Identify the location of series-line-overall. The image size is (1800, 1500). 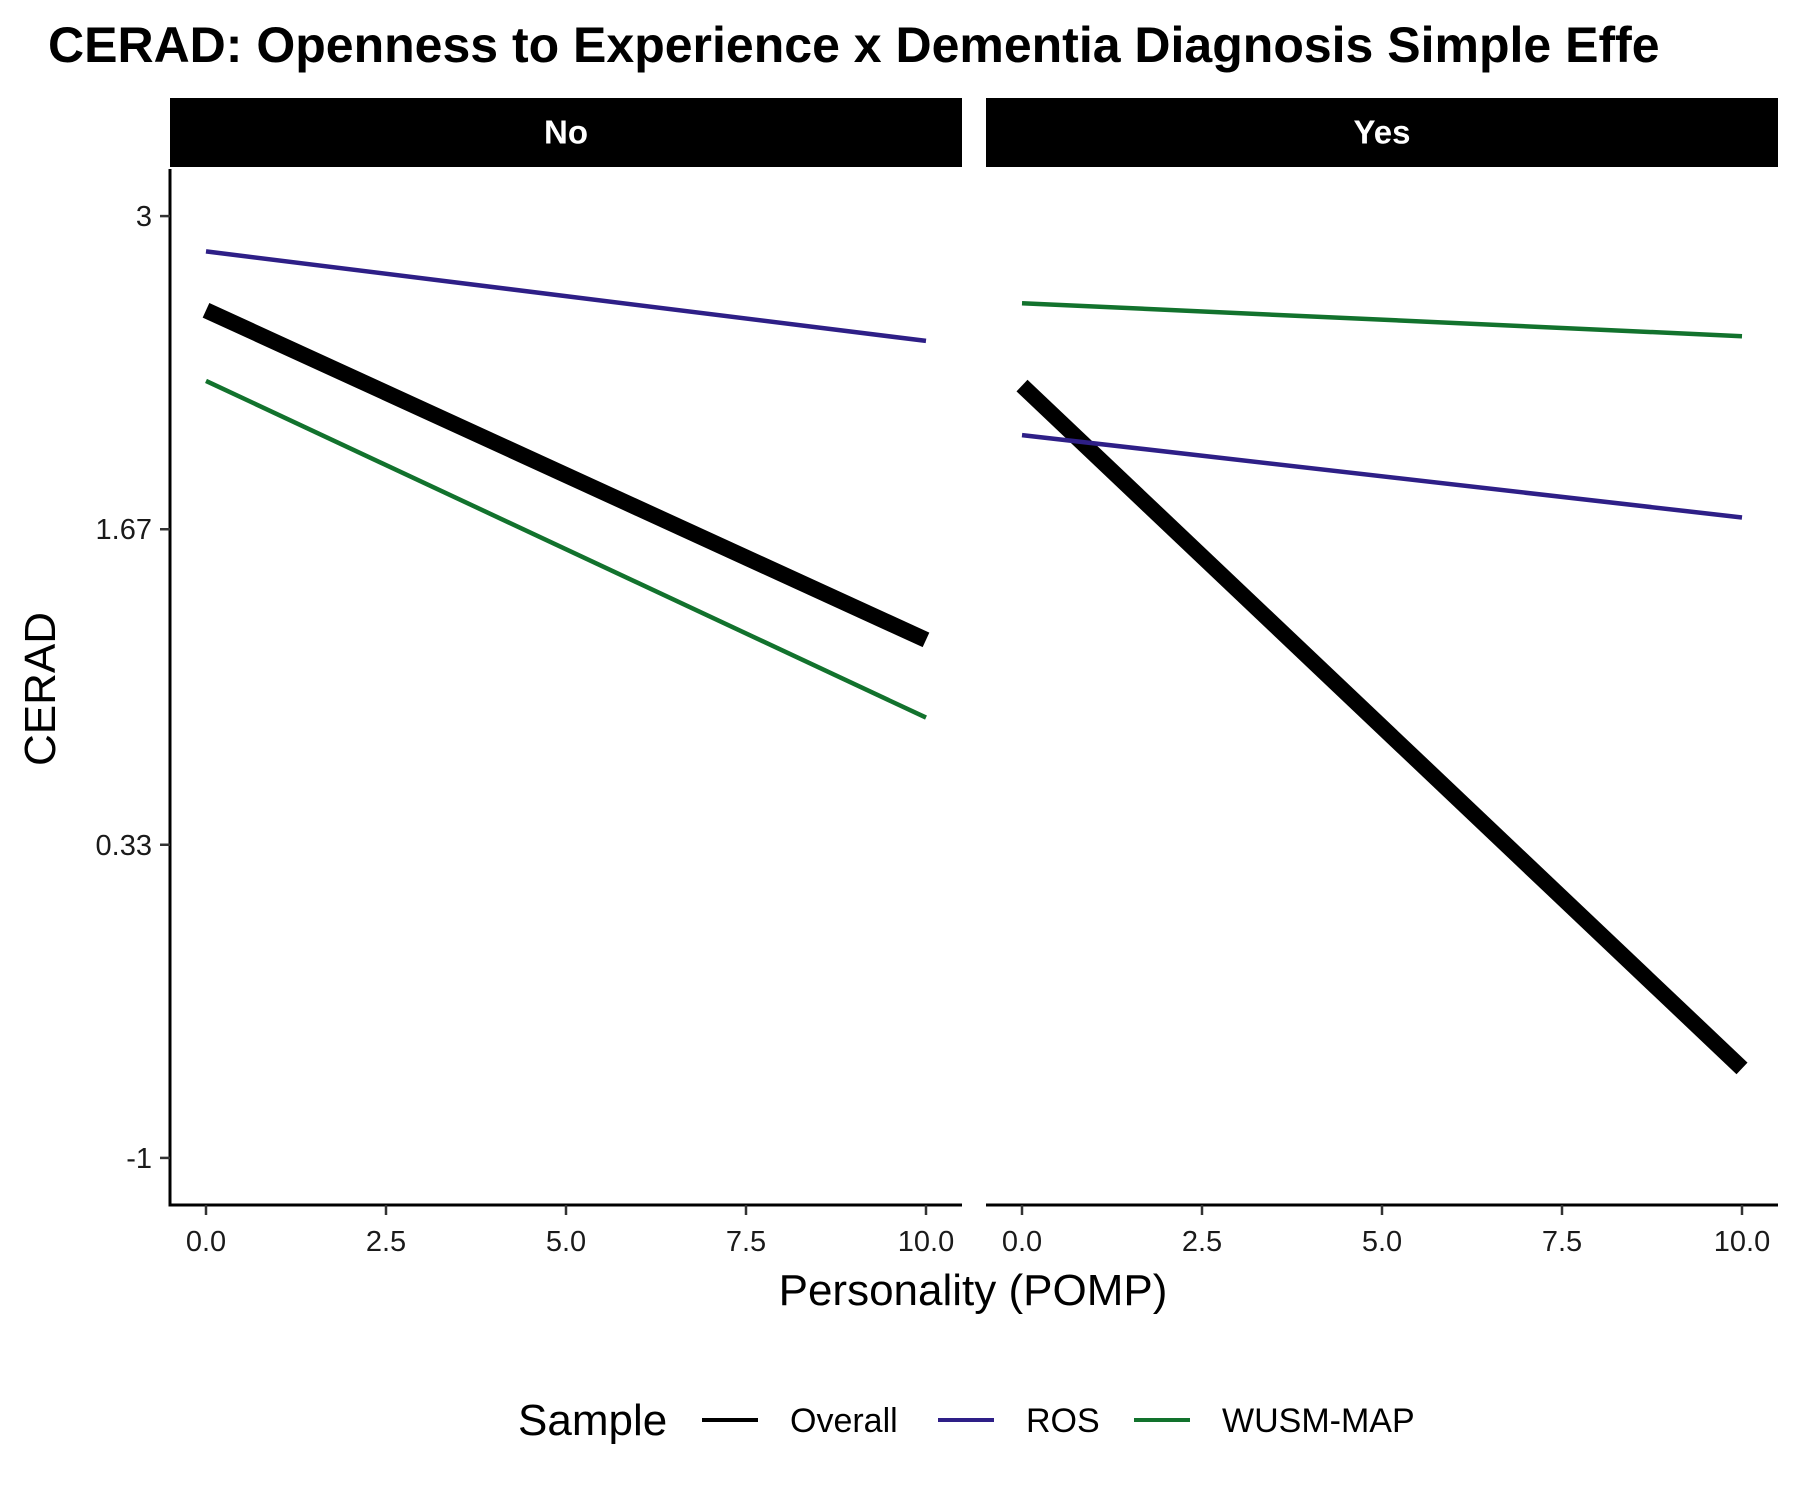
(566, 475).